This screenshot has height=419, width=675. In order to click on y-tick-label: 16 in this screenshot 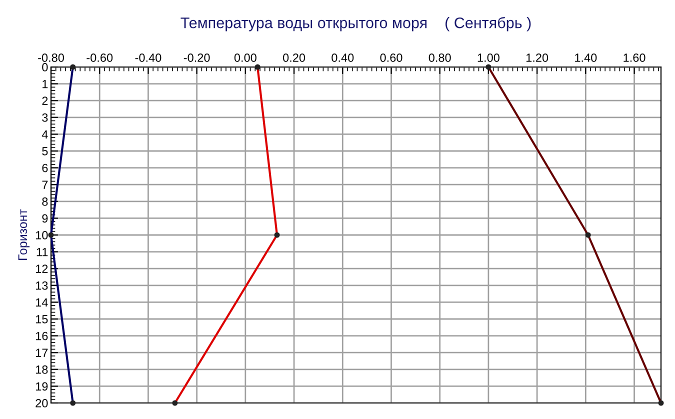, I will do `click(42, 336)`.